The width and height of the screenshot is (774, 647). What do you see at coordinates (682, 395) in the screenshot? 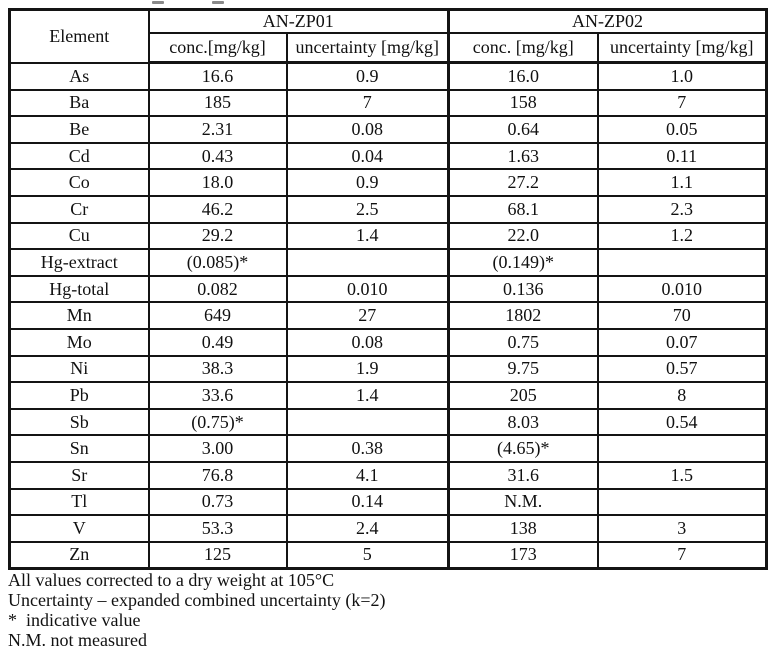
I see `zp02-unc-cell: 8` at bounding box center [682, 395].